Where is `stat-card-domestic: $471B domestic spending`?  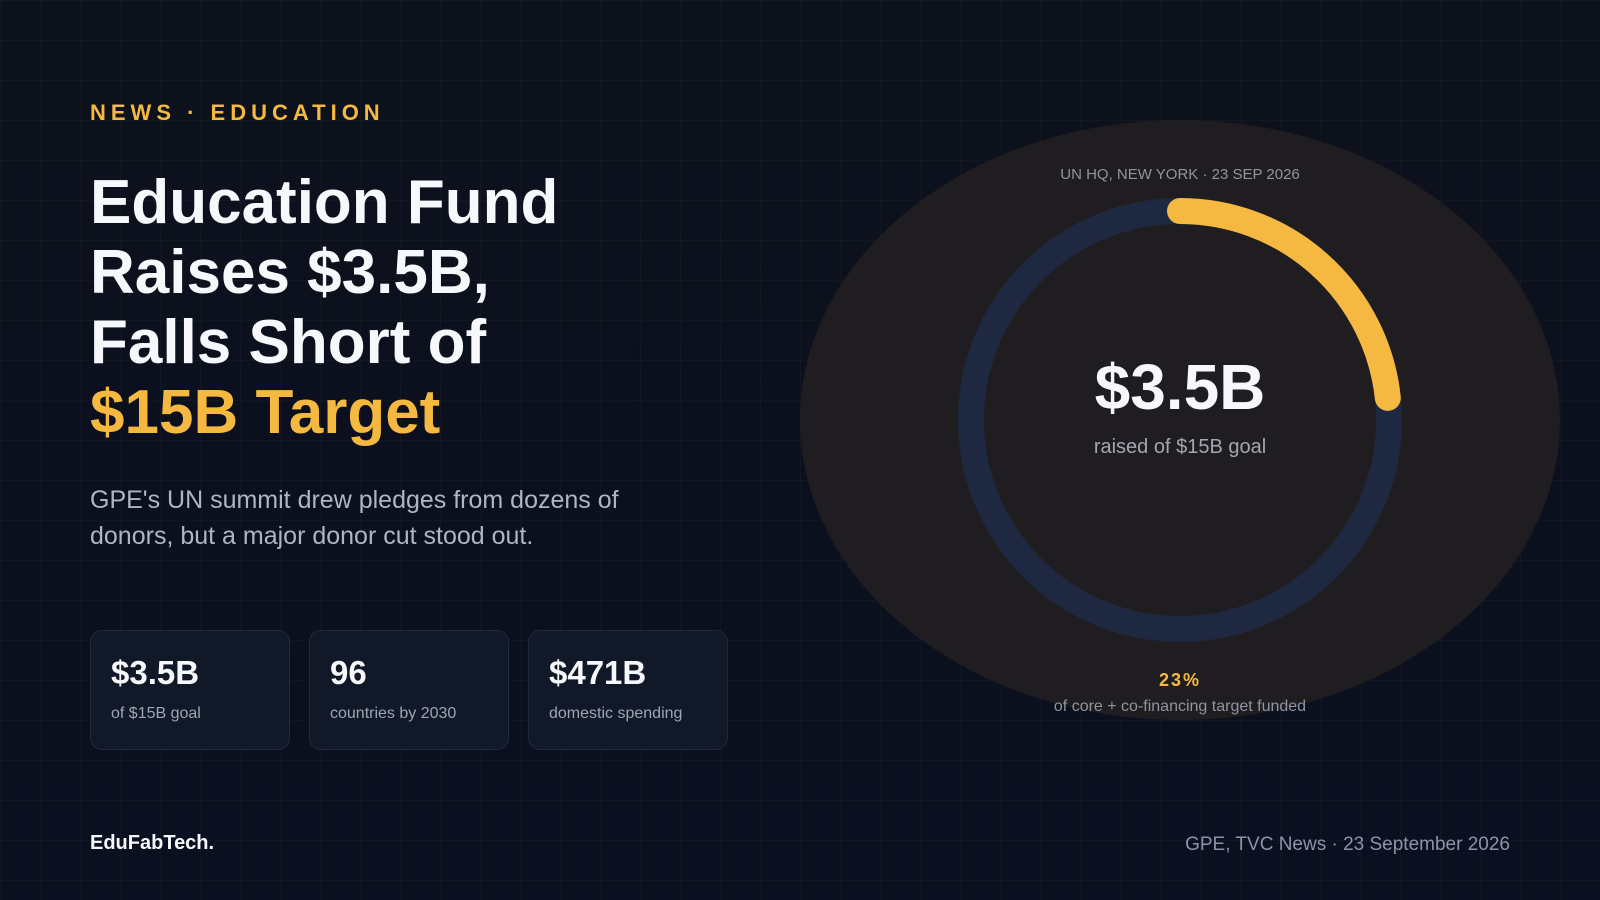 stat-card-domestic: $471B domestic spending is located at coordinates (628, 690).